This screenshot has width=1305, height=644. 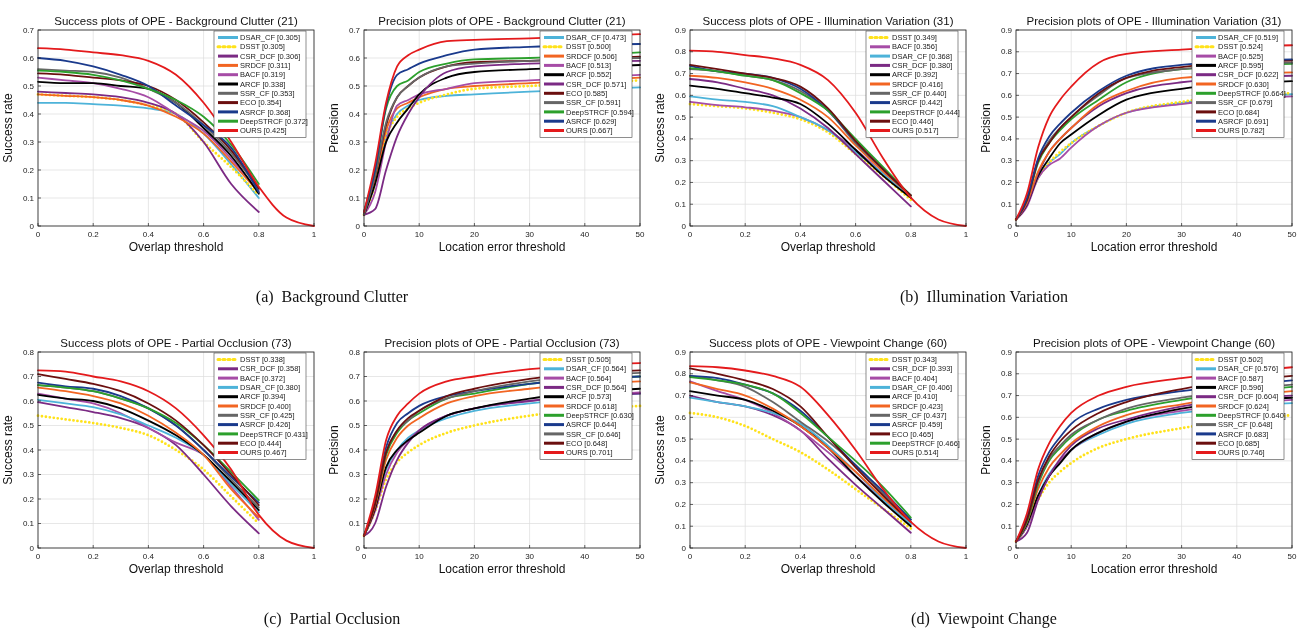 I want to click on y-axis-title: Precision, so click(x=986, y=450).